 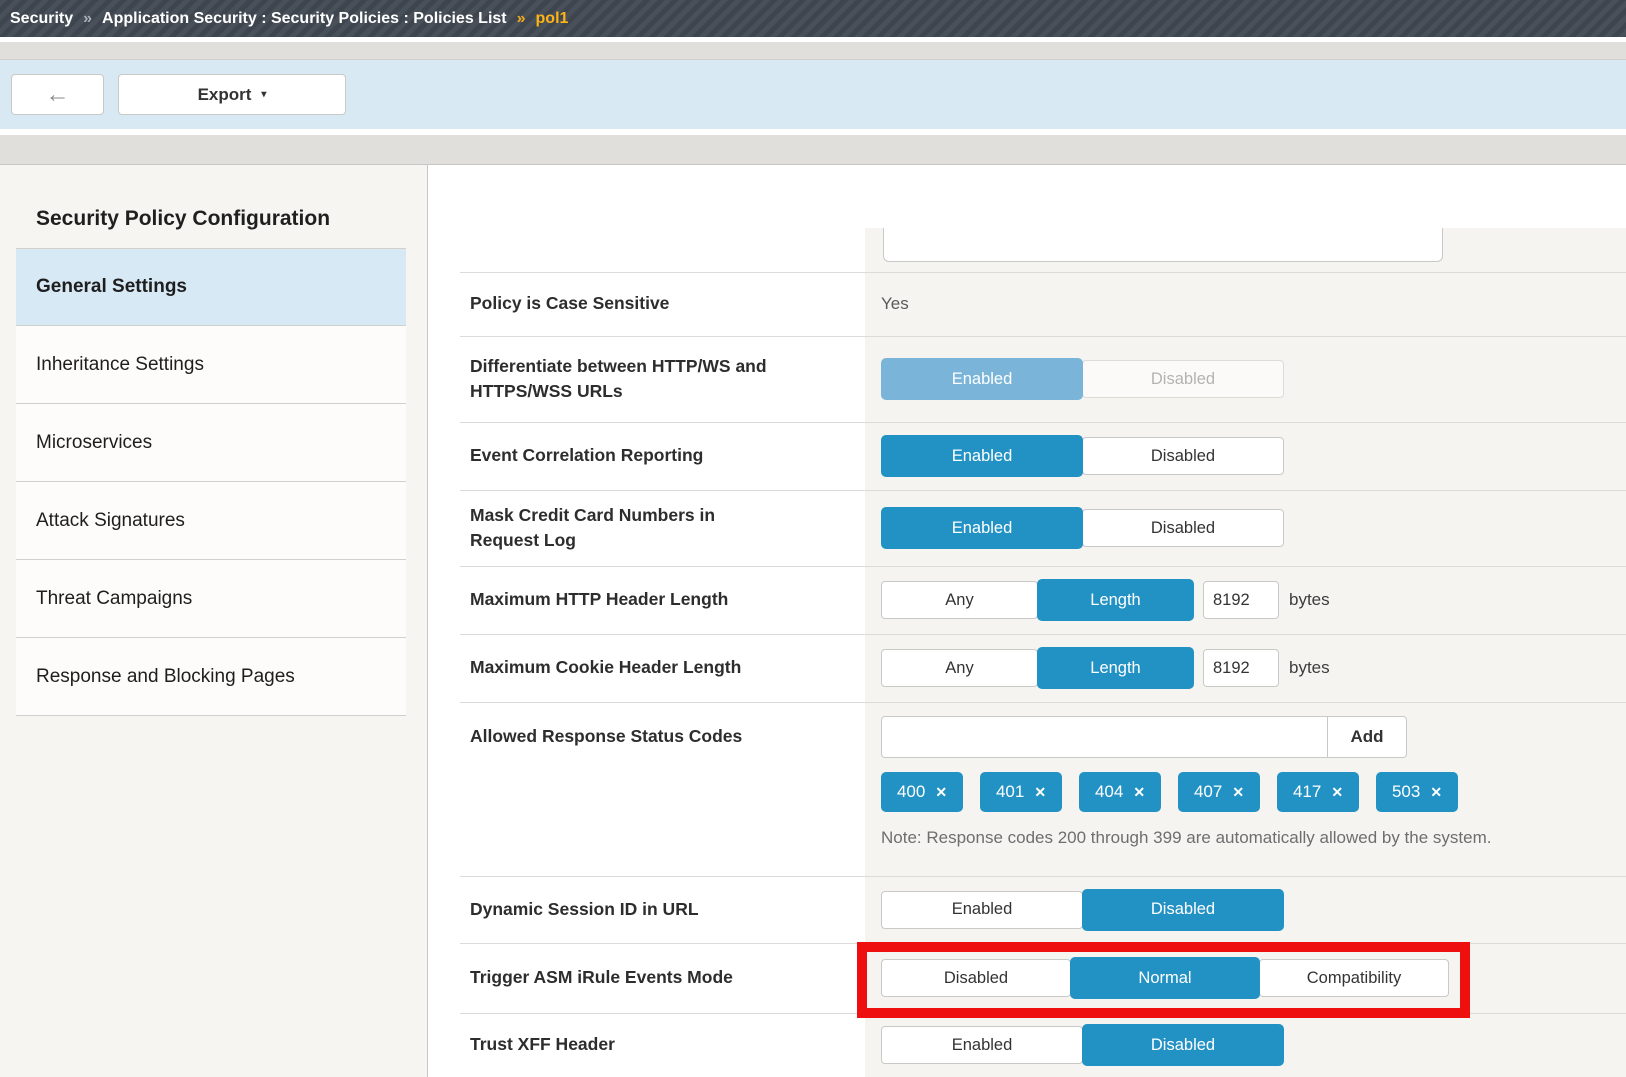 I want to click on max-cookie-length-button: Length, so click(x=1115, y=668).